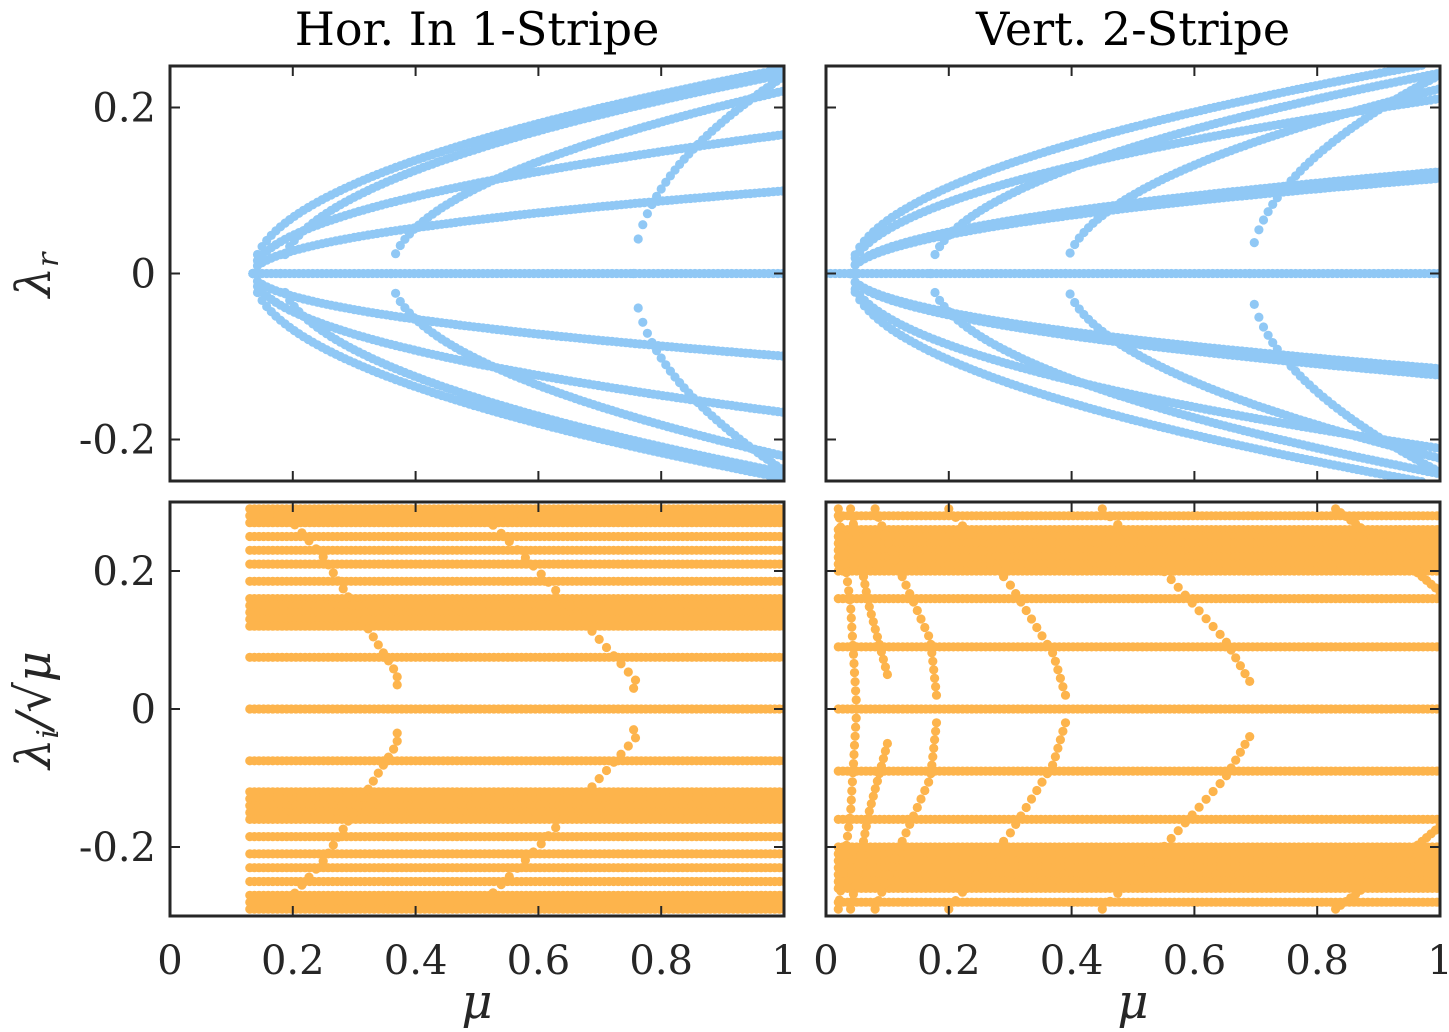 The height and width of the screenshot is (1032, 1449). What do you see at coordinates (124, 109) in the screenshot?
I see `y-tick-label: 0.2` at bounding box center [124, 109].